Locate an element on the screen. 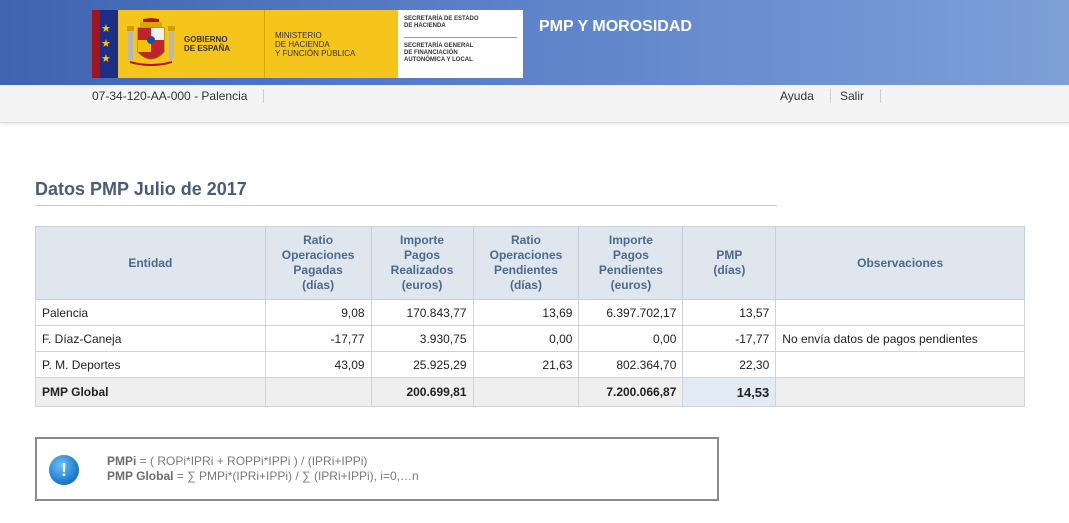 The image size is (1069, 523). header-ratio-pending: Ratio Operaciones Pendientes (días) is located at coordinates (526, 263).